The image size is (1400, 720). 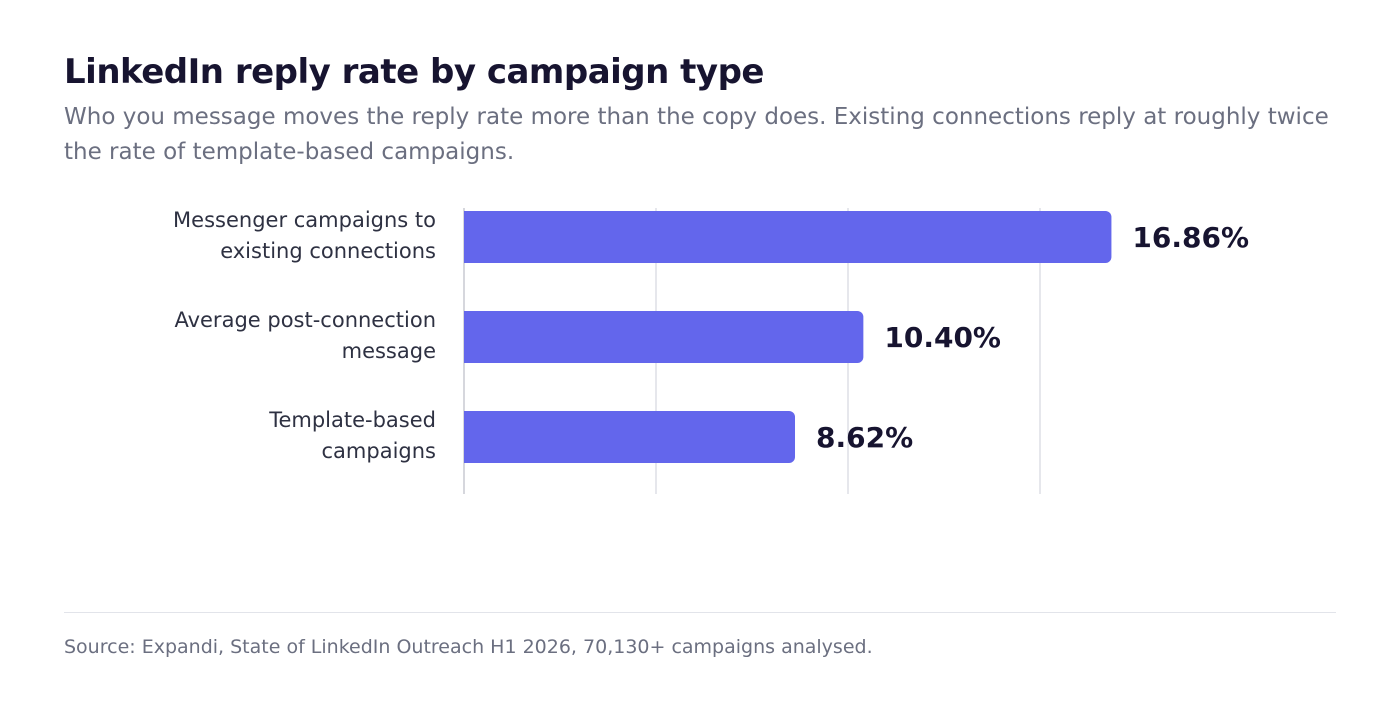 What do you see at coordinates (352, 420) in the screenshot?
I see `category-label: Template-based` at bounding box center [352, 420].